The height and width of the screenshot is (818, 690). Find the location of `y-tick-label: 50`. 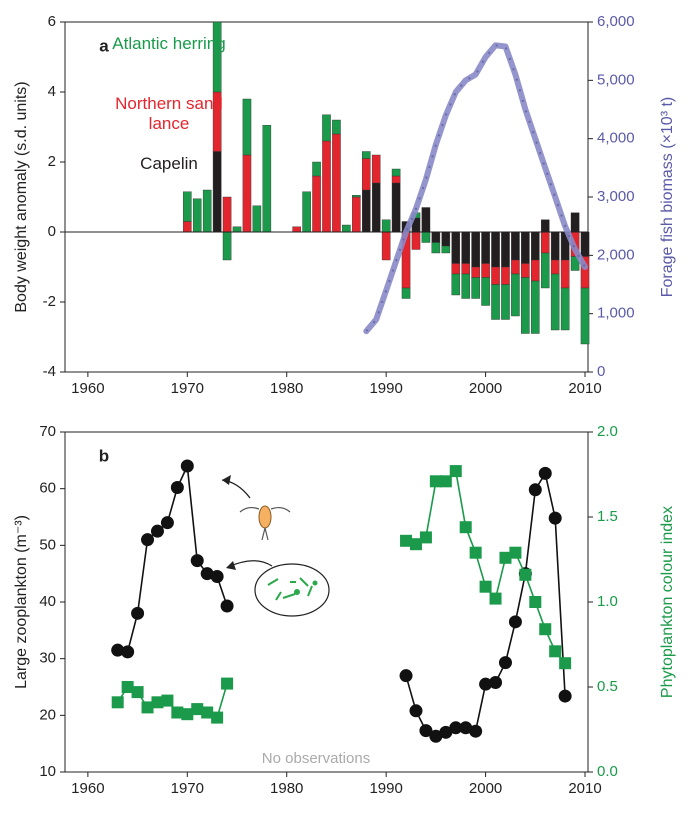

y-tick-label: 50 is located at coordinates (47, 544).